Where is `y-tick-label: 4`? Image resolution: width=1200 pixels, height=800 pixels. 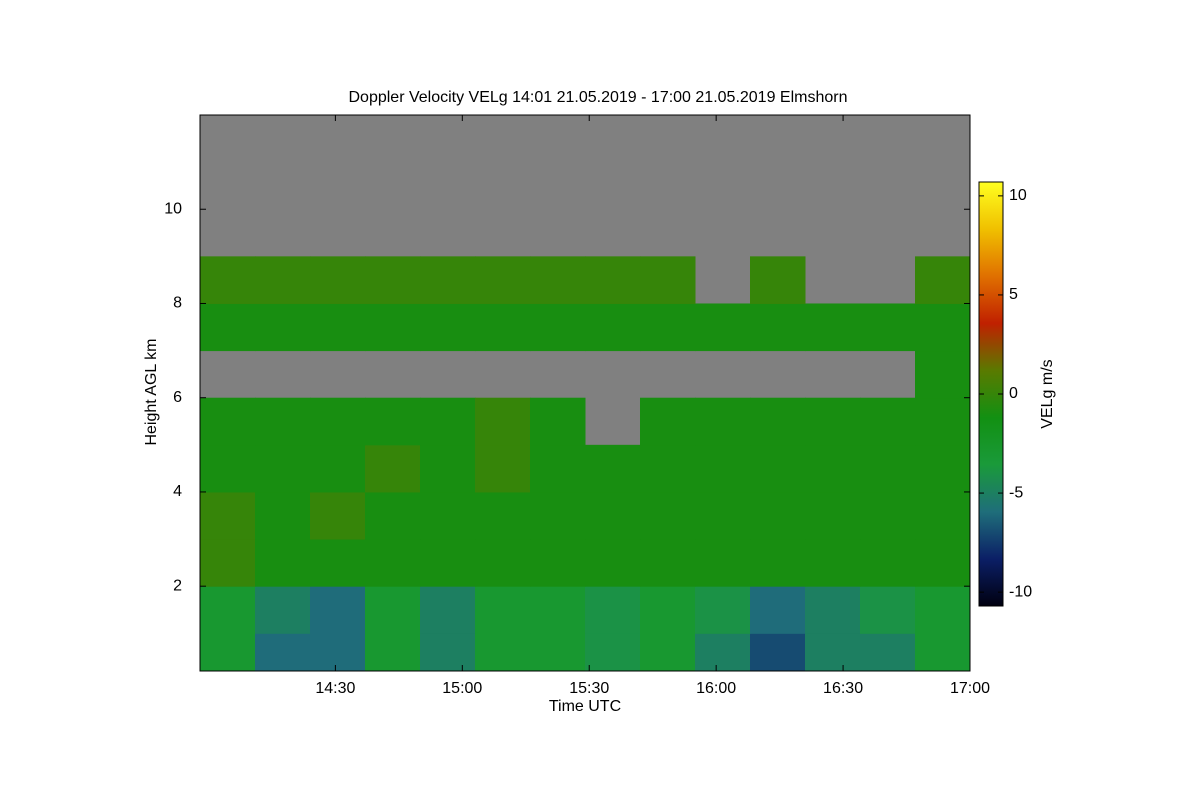
y-tick-label: 4 is located at coordinates (177, 491).